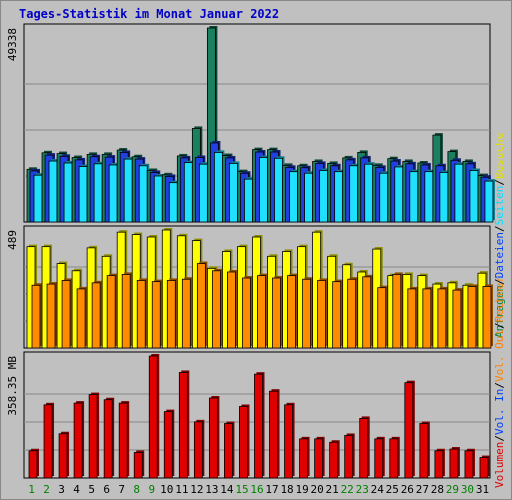 Image resolution: width=512 pixels, height=500 pixels. Describe the element at coordinates (437, 489) in the screenshot. I see `x-tick-label-28: 28` at that location.